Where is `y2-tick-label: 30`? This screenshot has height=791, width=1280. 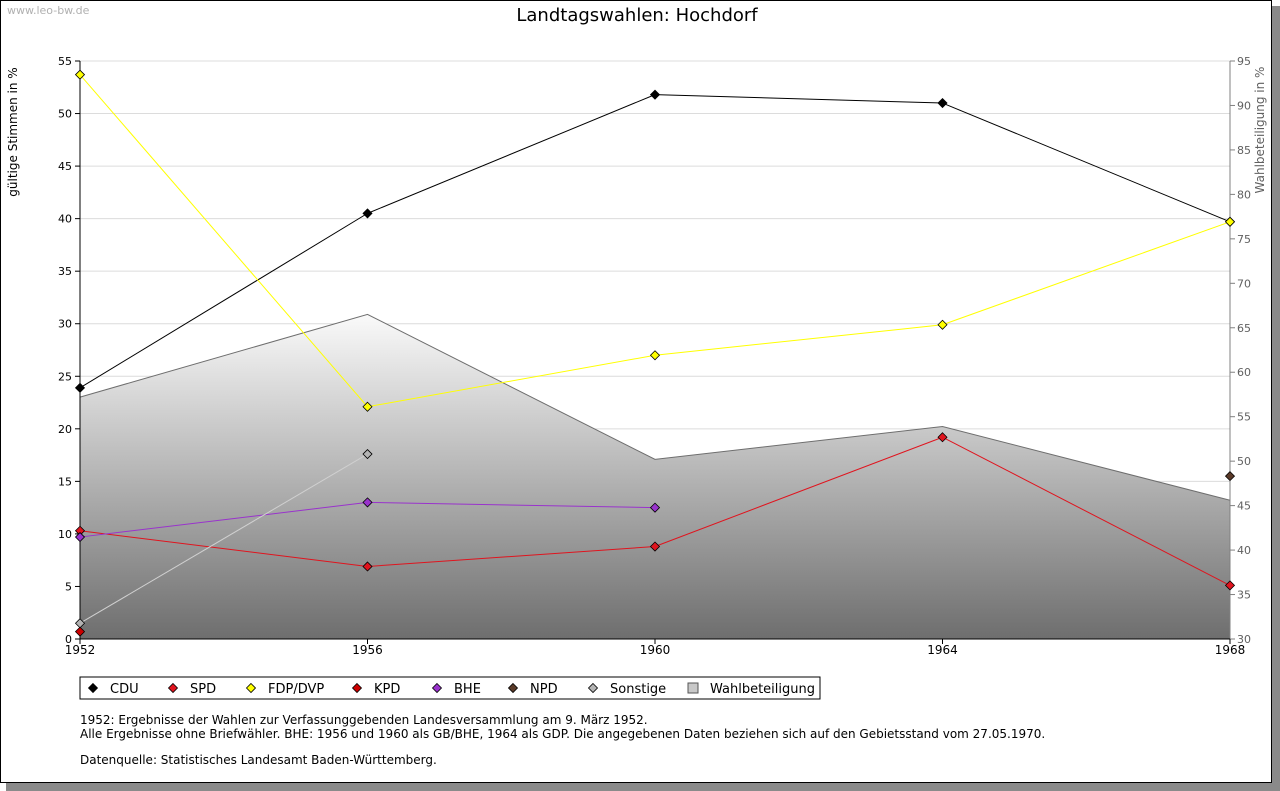 y2-tick-label: 30 is located at coordinates (1244, 639).